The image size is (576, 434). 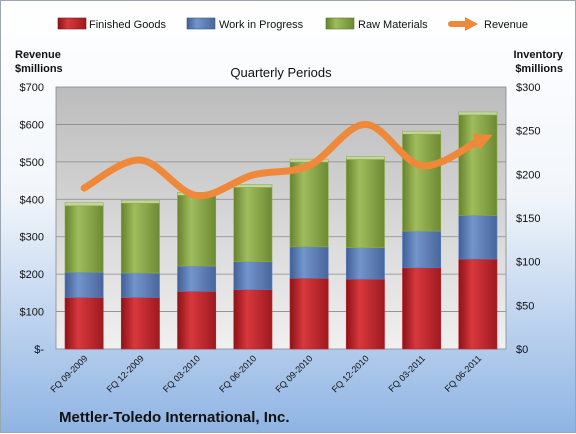 I want to click on left-axis-title-line-1: Revenue, so click(x=38, y=55).